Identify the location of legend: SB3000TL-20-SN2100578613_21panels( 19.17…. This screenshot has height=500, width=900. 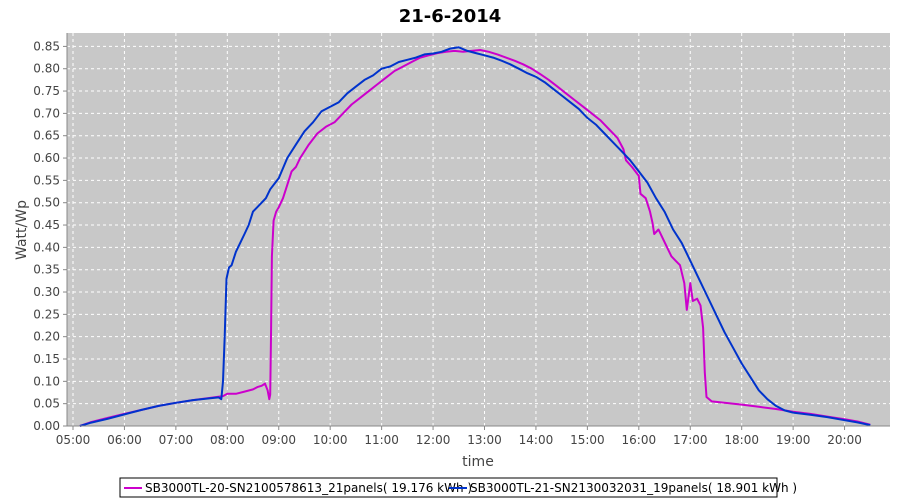
(458, 487).